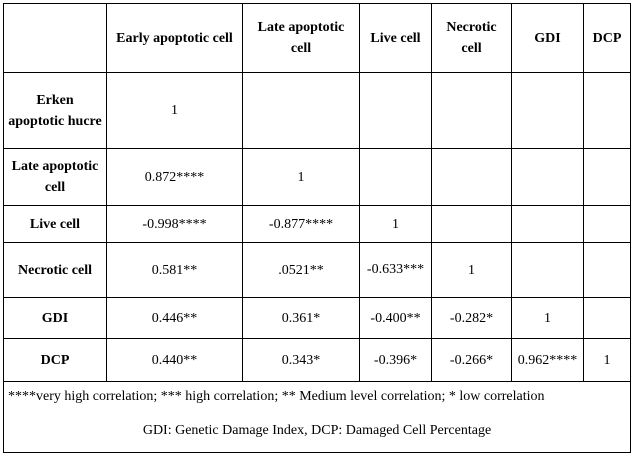 This screenshot has height=459, width=633. What do you see at coordinates (55, 110) in the screenshot?
I see `row-header-early-apoptotic: Erken apoptotic hucre` at bounding box center [55, 110].